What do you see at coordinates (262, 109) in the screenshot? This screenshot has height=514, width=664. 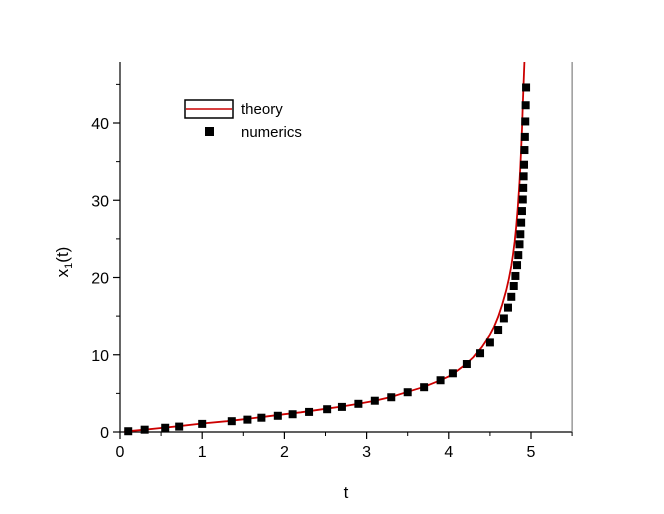 I see `legend-theory-label: theory` at bounding box center [262, 109].